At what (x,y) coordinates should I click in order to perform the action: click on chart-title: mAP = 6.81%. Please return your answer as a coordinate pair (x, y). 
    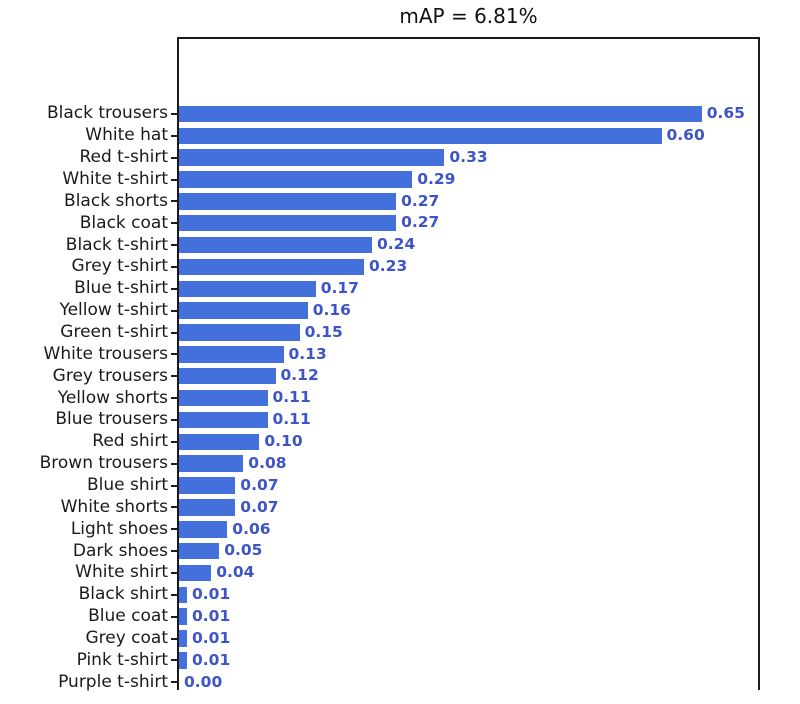
    Looking at the image, I should click on (468, 16).